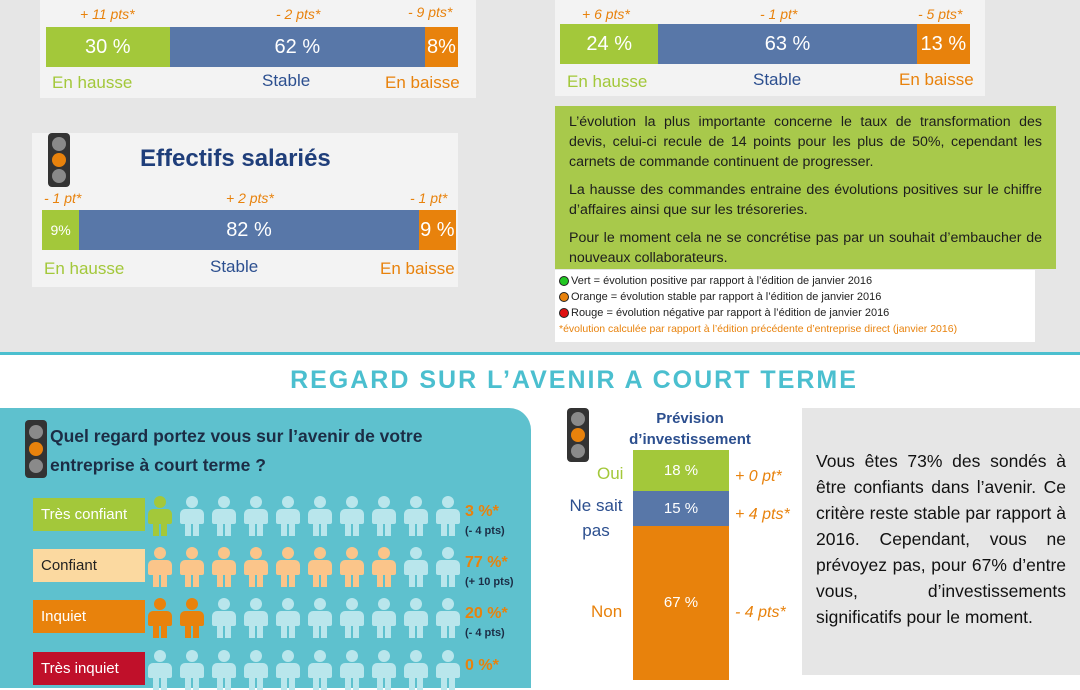 Image resolution: width=1080 pixels, height=690 pixels. I want to click on prevision-stacked-bar: 18 % 15 % 67 %, so click(681, 565).